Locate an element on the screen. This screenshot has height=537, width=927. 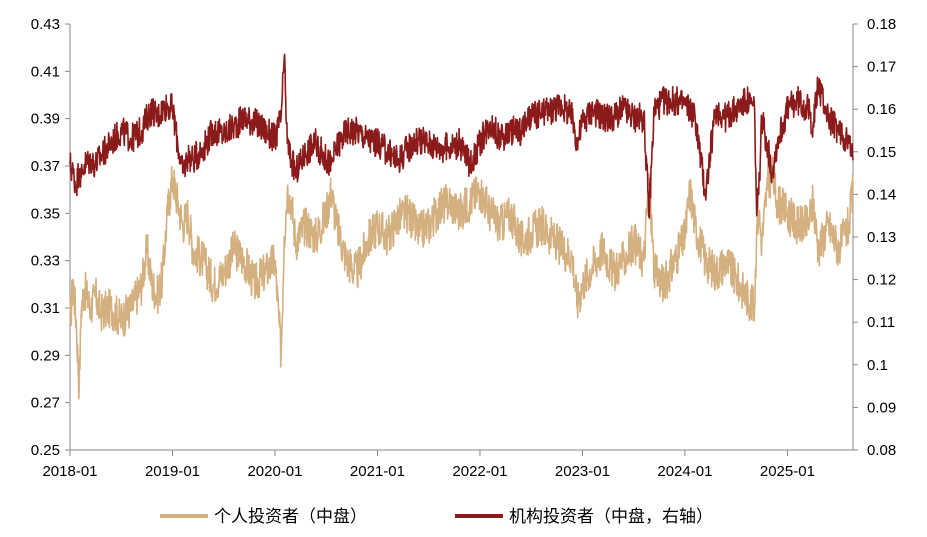
left-y-tick-label: 0.37 is located at coordinates (45, 166).